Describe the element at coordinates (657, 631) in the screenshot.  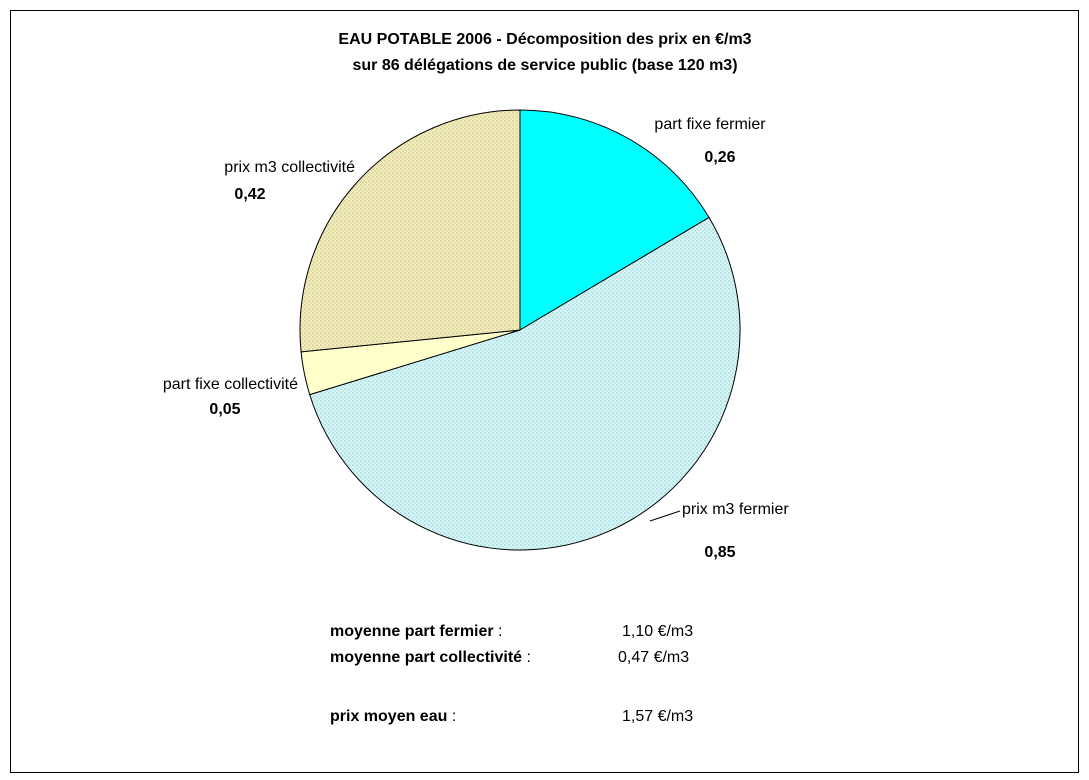
I see `note-value: 1,10 €/m3` at that location.